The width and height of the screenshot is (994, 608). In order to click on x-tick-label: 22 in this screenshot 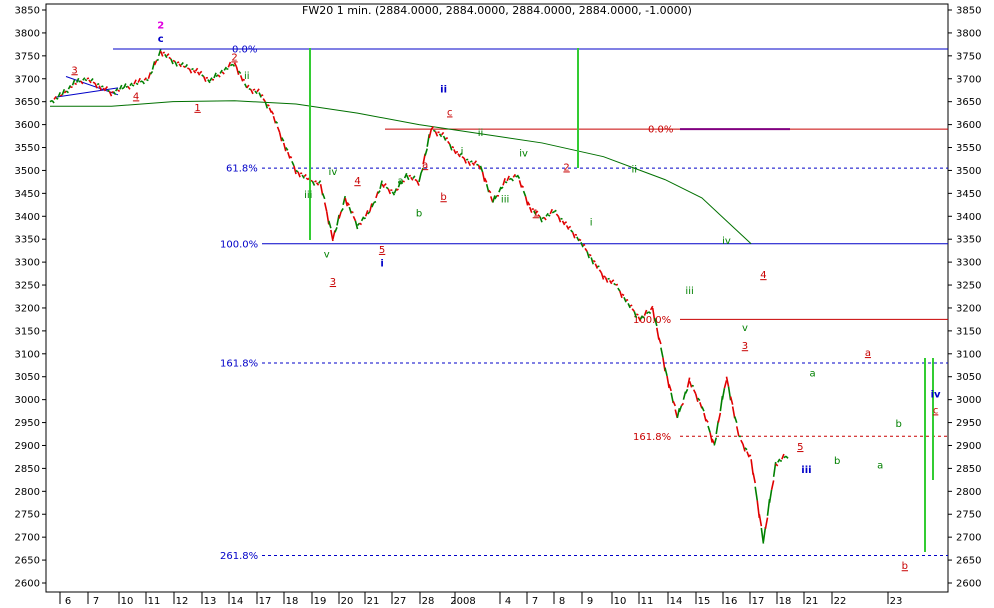, I will do `click(840, 601)`.